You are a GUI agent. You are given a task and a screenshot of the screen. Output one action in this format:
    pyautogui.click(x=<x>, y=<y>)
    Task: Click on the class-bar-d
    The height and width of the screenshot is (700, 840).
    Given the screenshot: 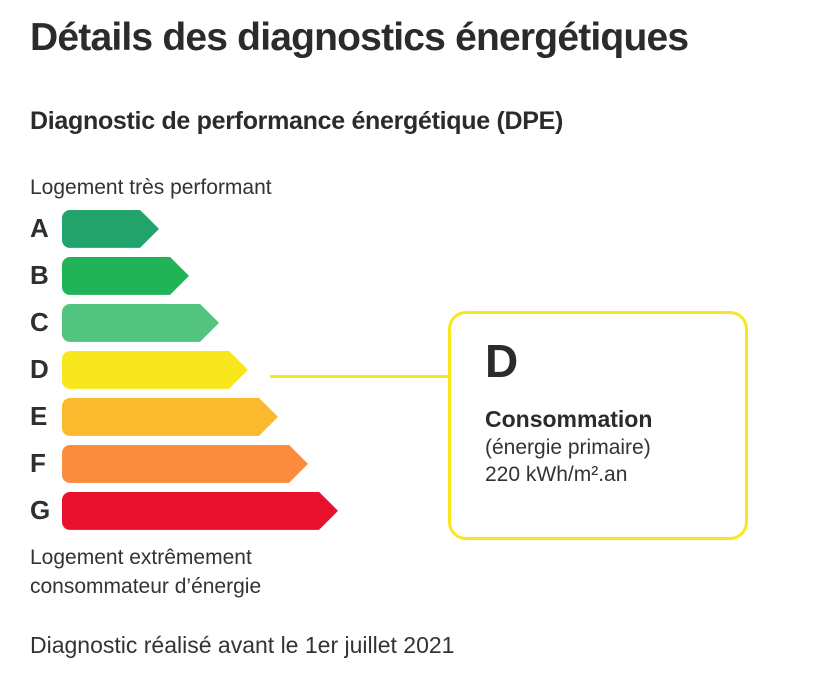 What is the action you would take?
    pyautogui.click(x=155, y=370)
    